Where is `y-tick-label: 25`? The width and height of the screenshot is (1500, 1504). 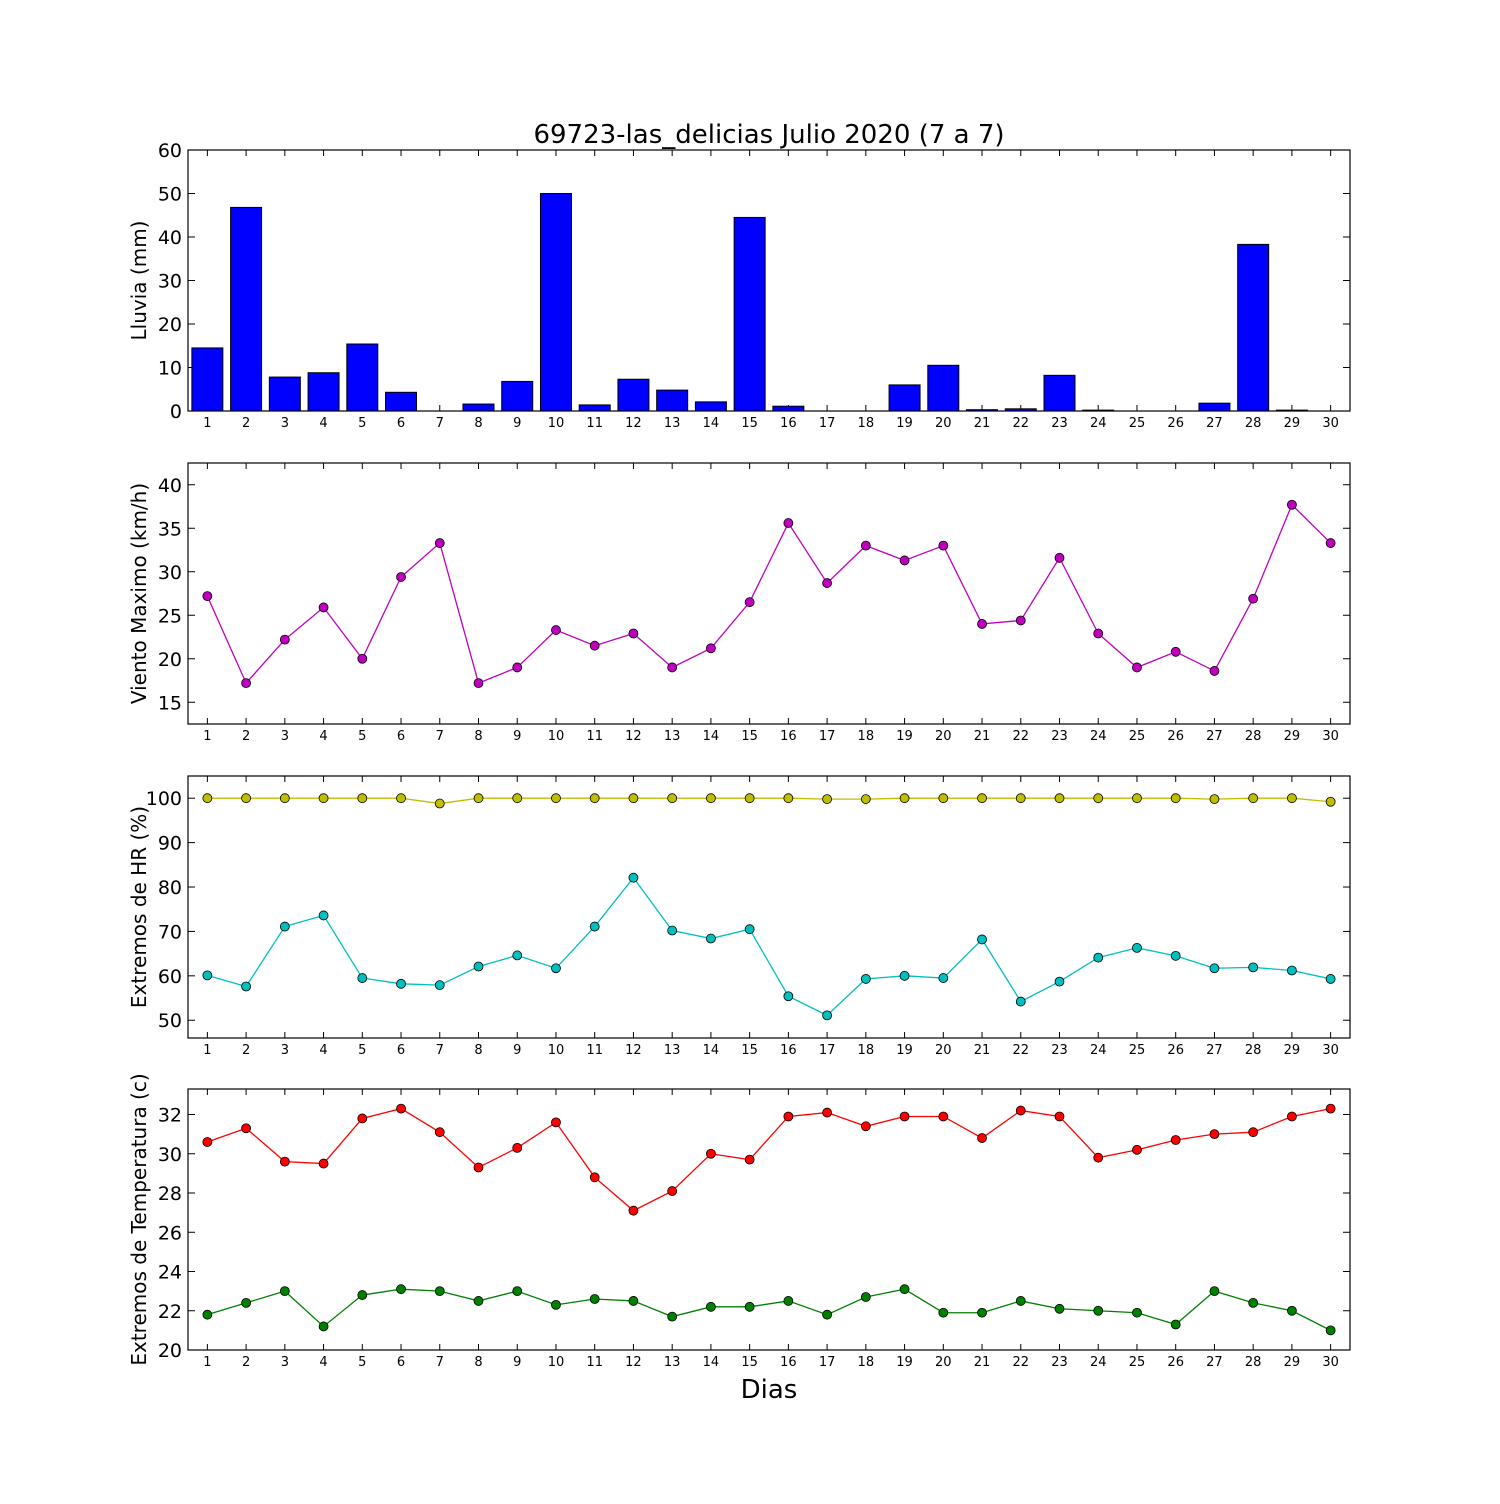
y-tick-label: 25 is located at coordinates (170, 616).